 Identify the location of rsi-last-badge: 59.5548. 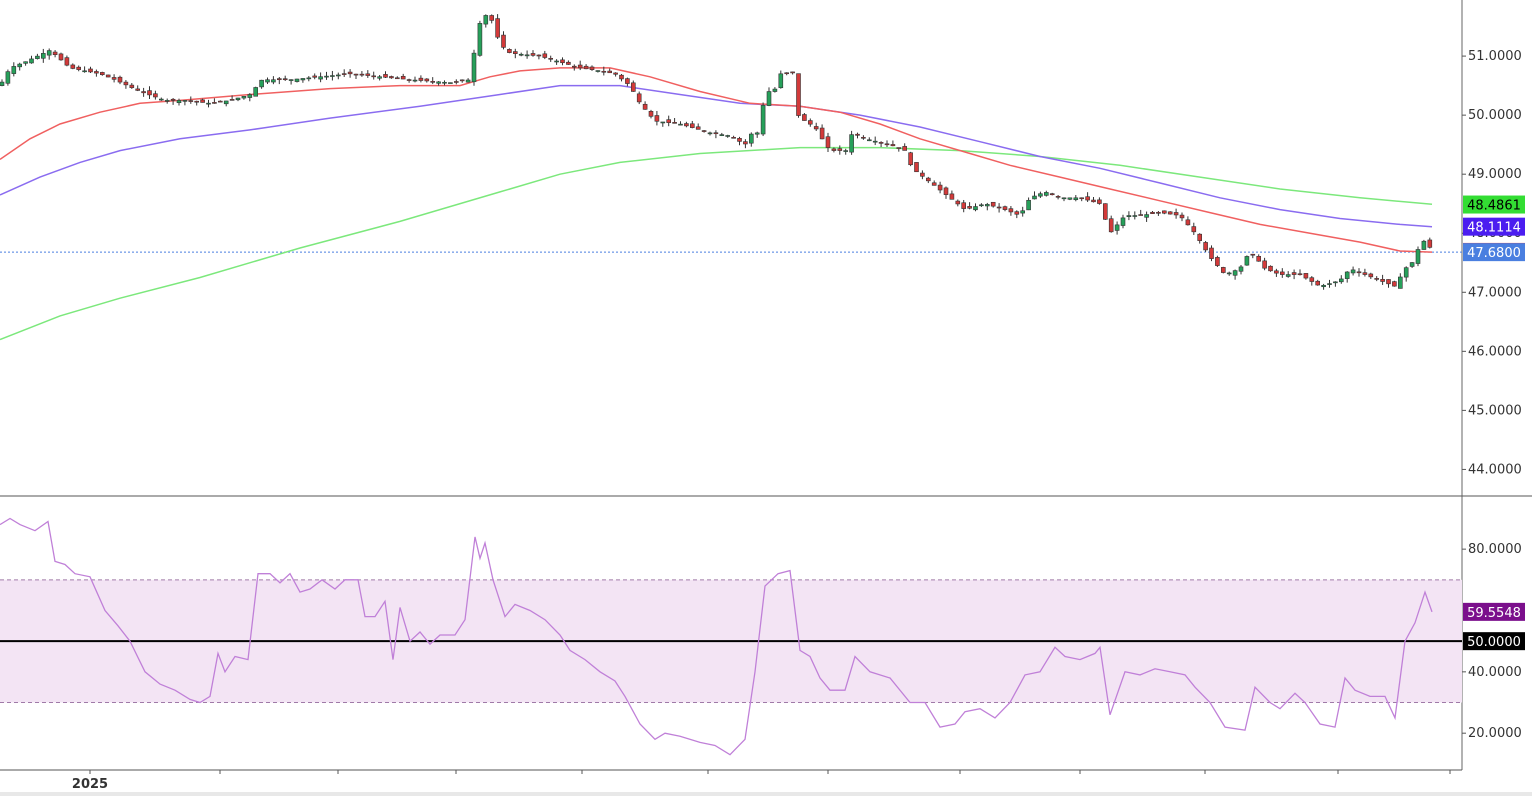
(1494, 611).